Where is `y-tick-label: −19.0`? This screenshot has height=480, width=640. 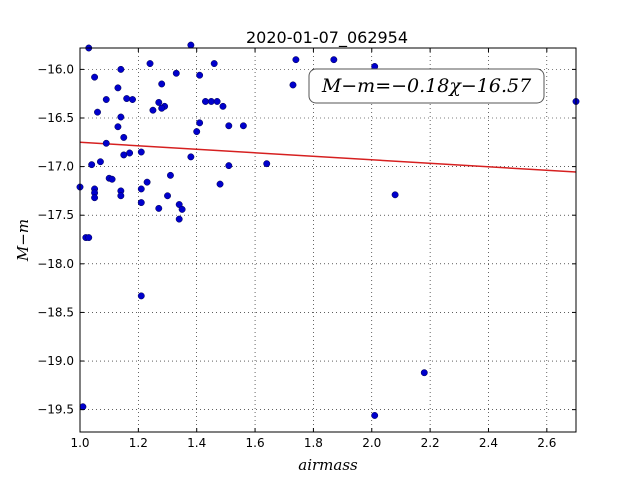 y-tick-label: −19.0 is located at coordinates (55, 361).